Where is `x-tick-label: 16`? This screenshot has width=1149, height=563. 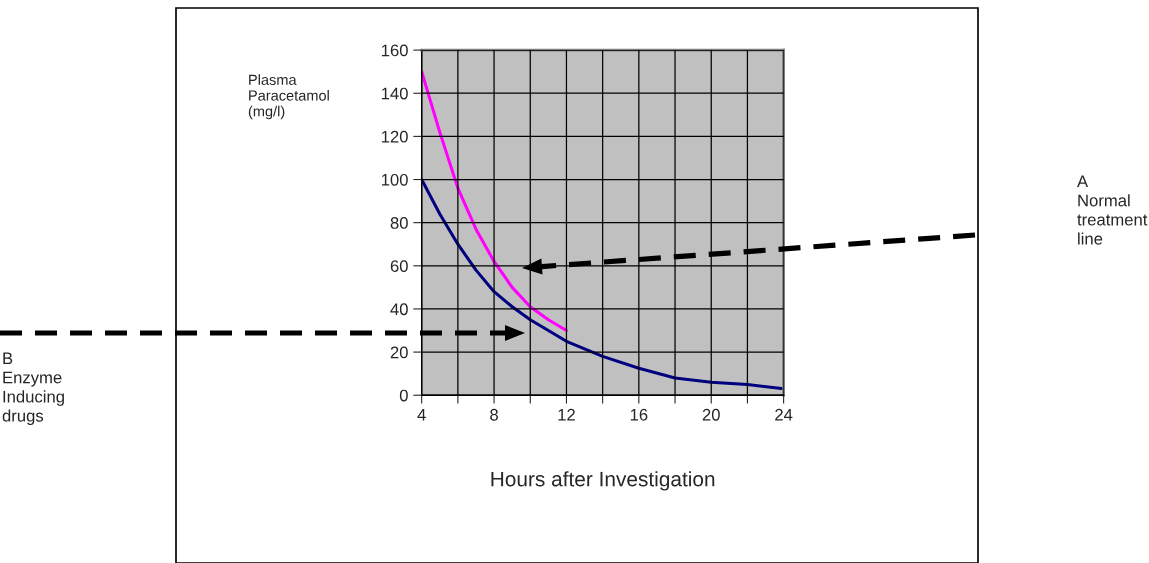 x-tick-label: 16 is located at coordinates (639, 414).